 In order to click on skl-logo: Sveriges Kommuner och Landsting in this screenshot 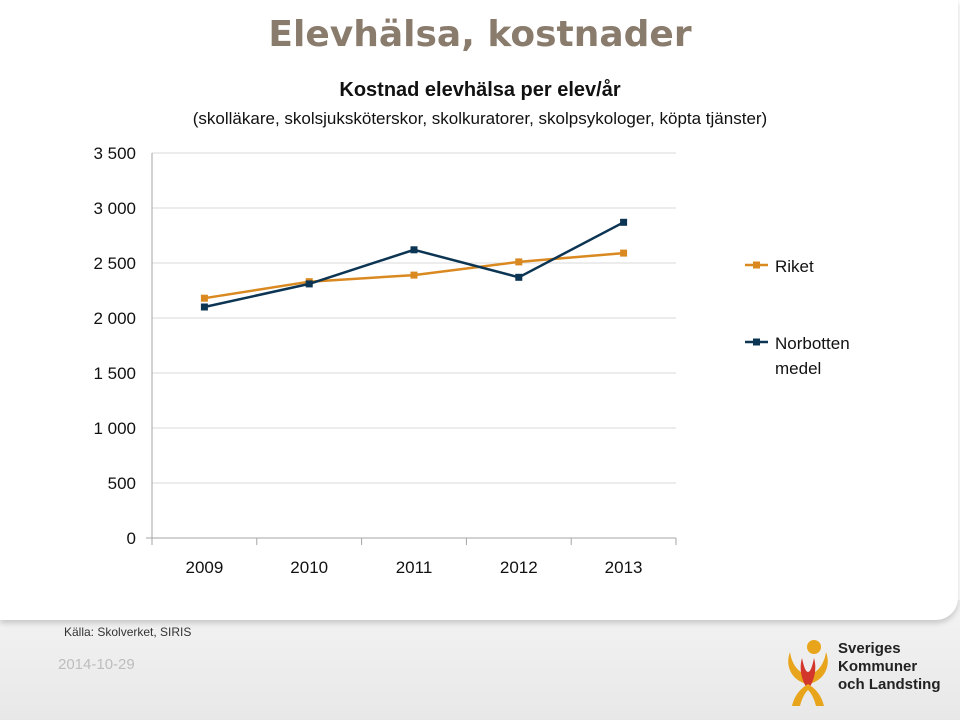, I will do `click(870, 673)`.